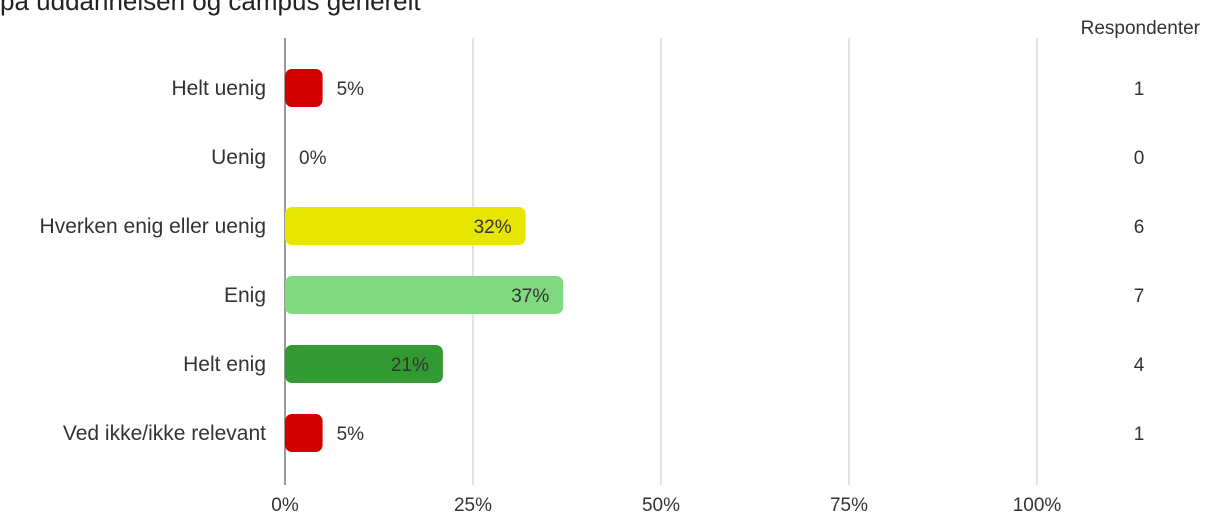 The width and height of the screenshot is (1231, 518). What do you see at coordinates (218, 88) in the screenshot?
I see `category-label: Helt uenig` at bounding box center [218, 88].